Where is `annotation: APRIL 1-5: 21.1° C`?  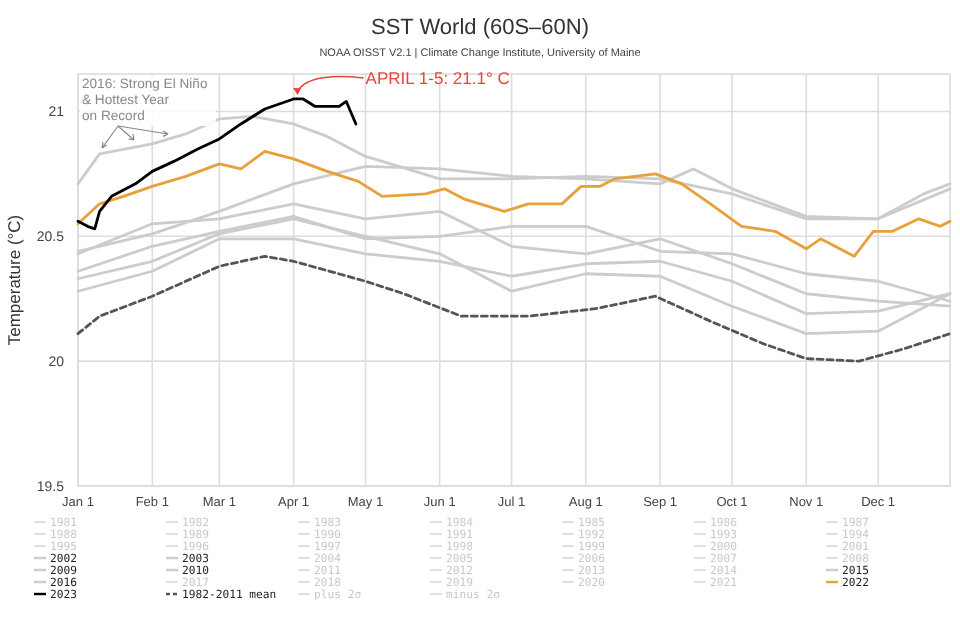
annotation: APRIL 1-5: 21.1° C is located at coordinates (437, 78).